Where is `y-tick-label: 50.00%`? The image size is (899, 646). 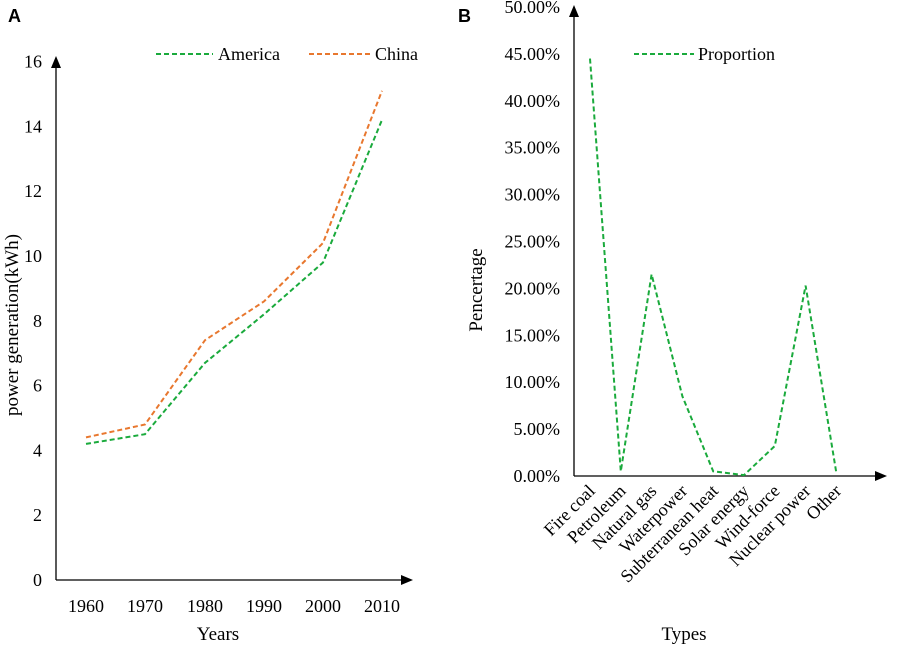
y-tick-label: 50.00% is located at coordinates (533, 8).